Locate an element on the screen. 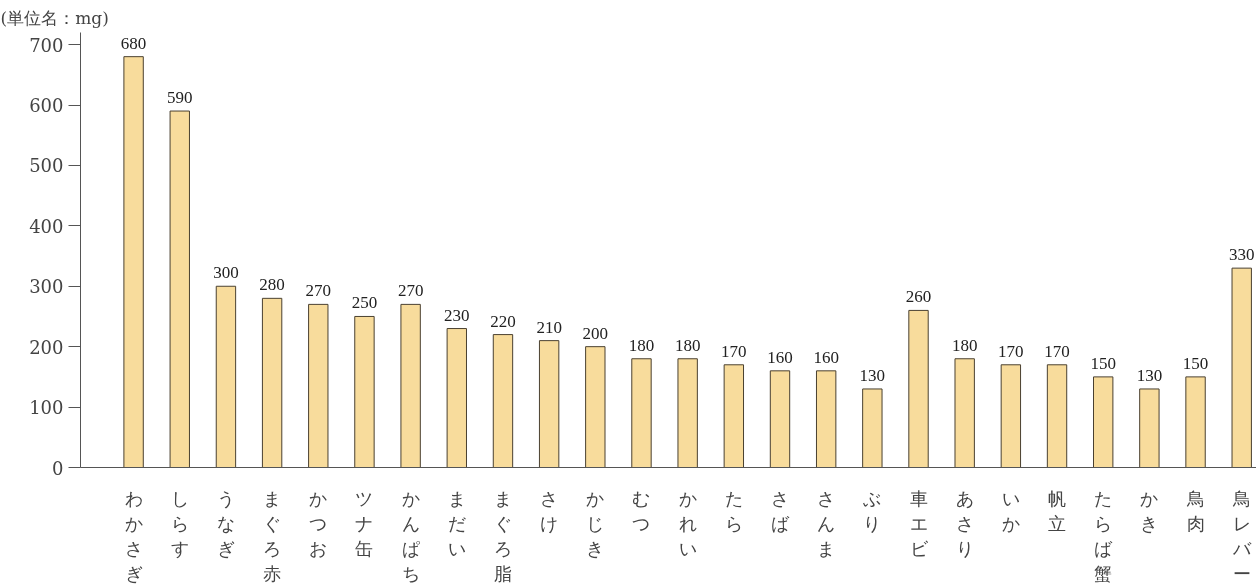 The width and height of the screenshot is (1256, 587). data-label: 680 is located at coordinates (133, 43).